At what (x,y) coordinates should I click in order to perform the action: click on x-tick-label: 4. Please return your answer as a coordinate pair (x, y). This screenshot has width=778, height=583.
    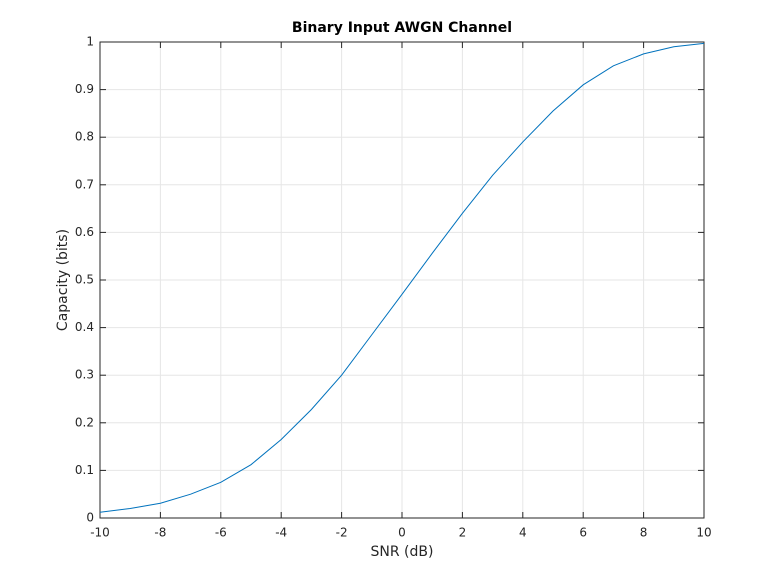
    Looking at the image, I should click on (523, 533).